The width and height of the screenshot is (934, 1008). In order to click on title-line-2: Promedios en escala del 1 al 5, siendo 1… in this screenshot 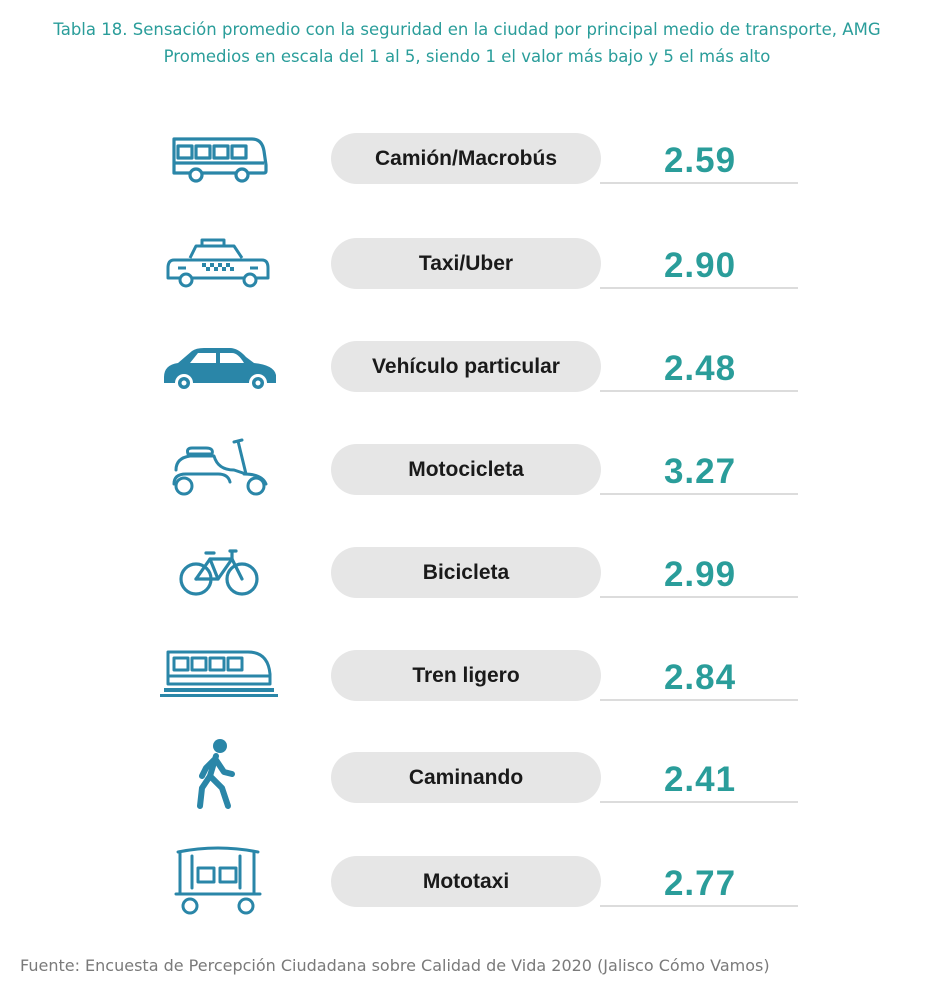, I will do `click(467, 56)`.